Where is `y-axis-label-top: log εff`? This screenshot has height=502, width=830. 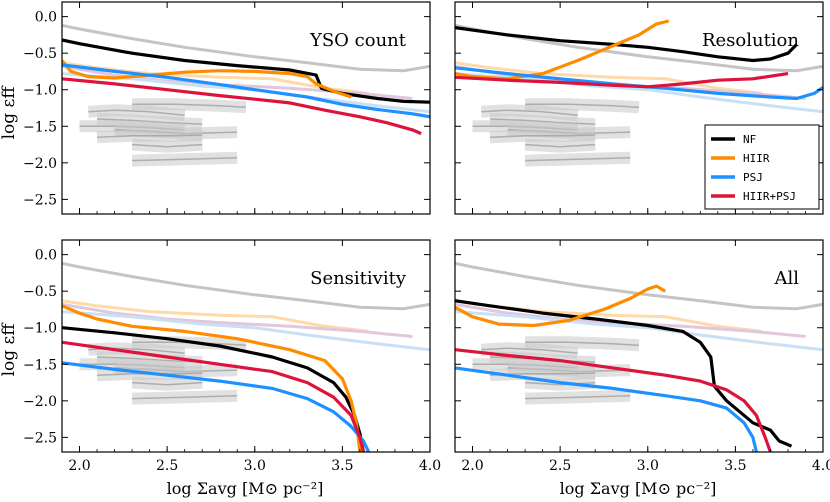
y-axis-label-top: log εff is located at coordinates (9, 112).